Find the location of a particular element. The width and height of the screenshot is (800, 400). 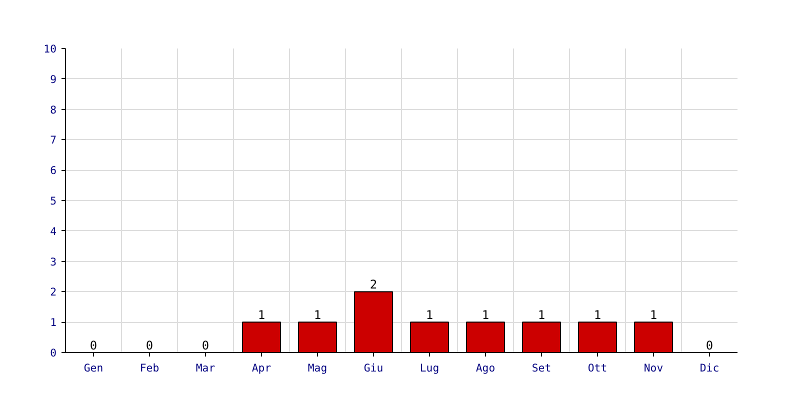

data-label: 2 is located at coordinates (374, 285).